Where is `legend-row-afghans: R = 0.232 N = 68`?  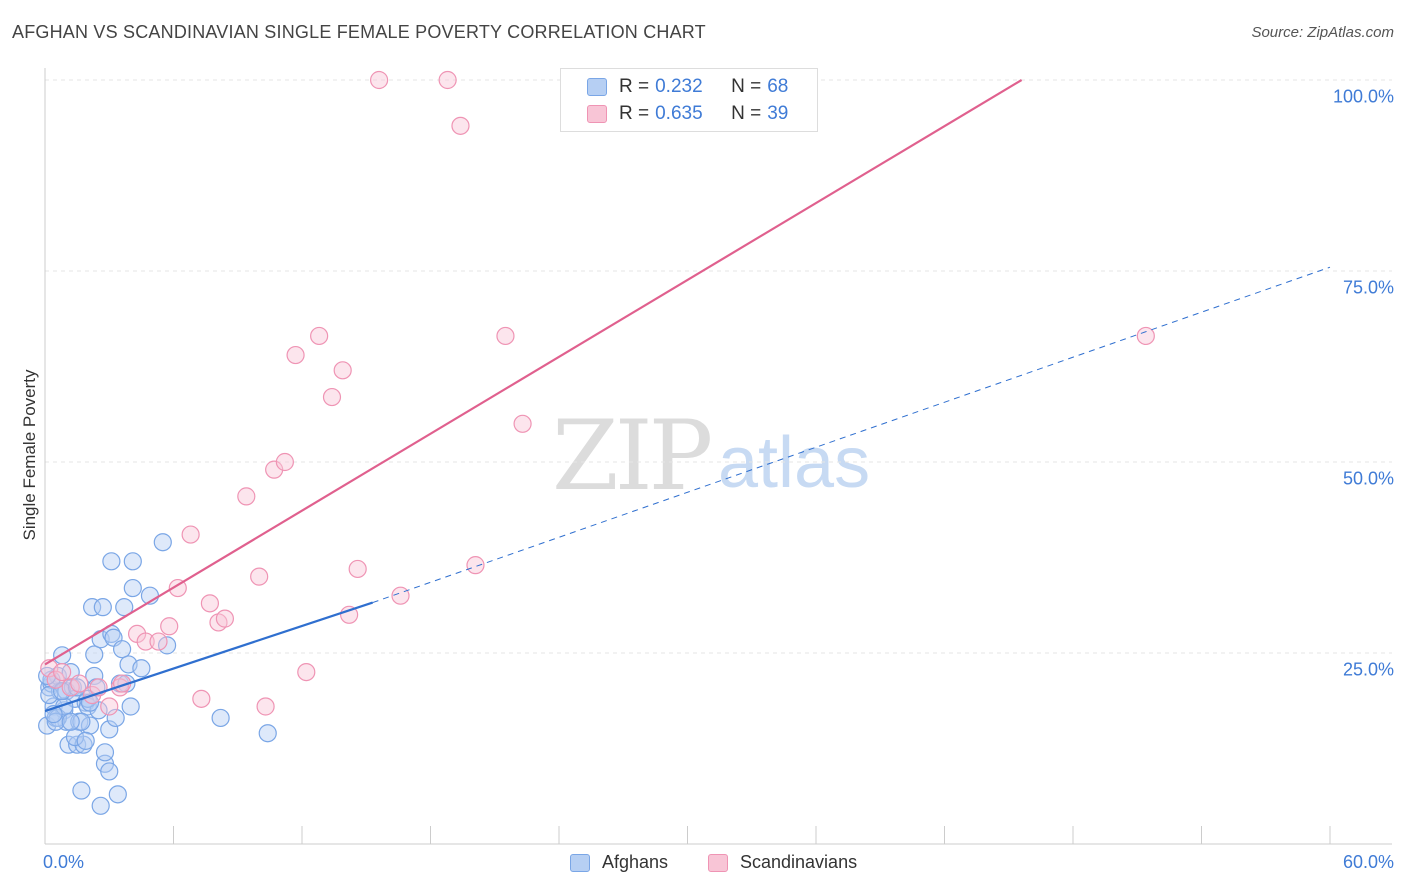 legend-row-afghans: R = 0.232 N = 68 is located at coordinates (687, 87).